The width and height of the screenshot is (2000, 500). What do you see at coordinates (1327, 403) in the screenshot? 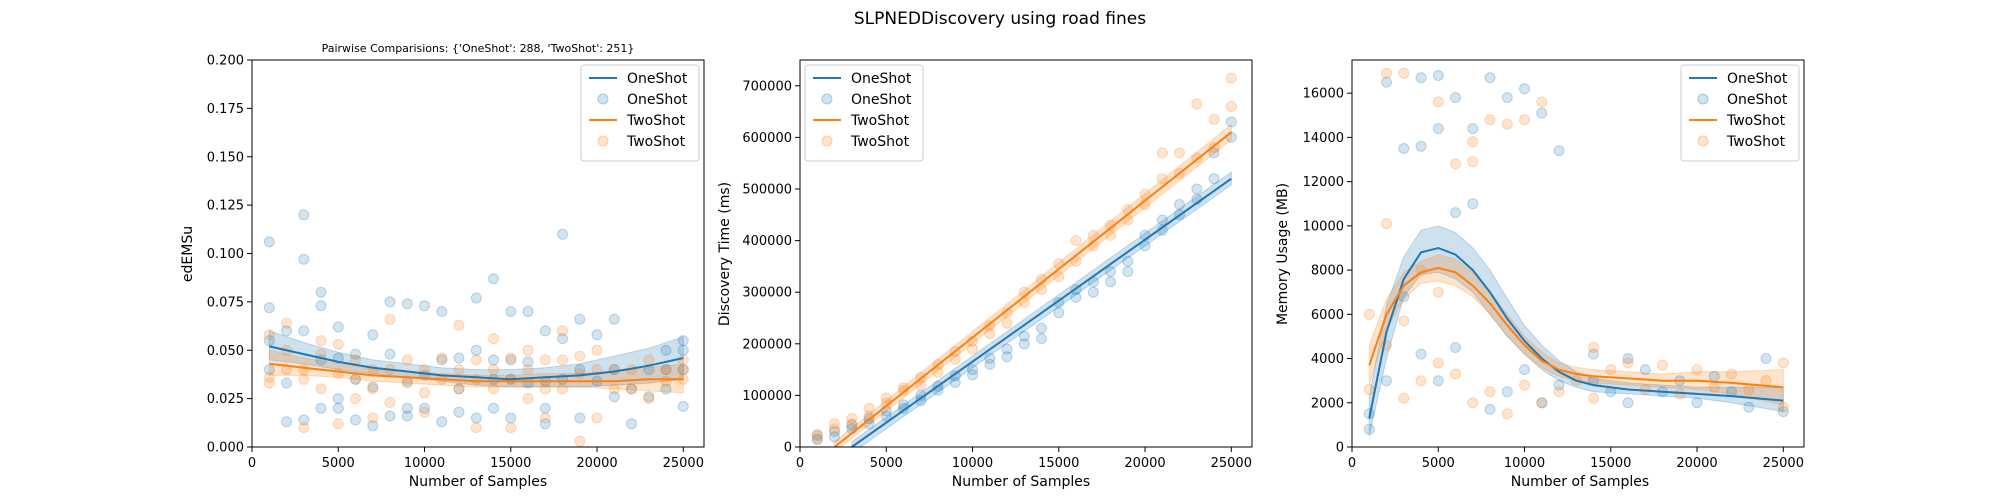
I see `plot-memory-usage-ytick-label: 2000` at bounding box center [1327, 403].